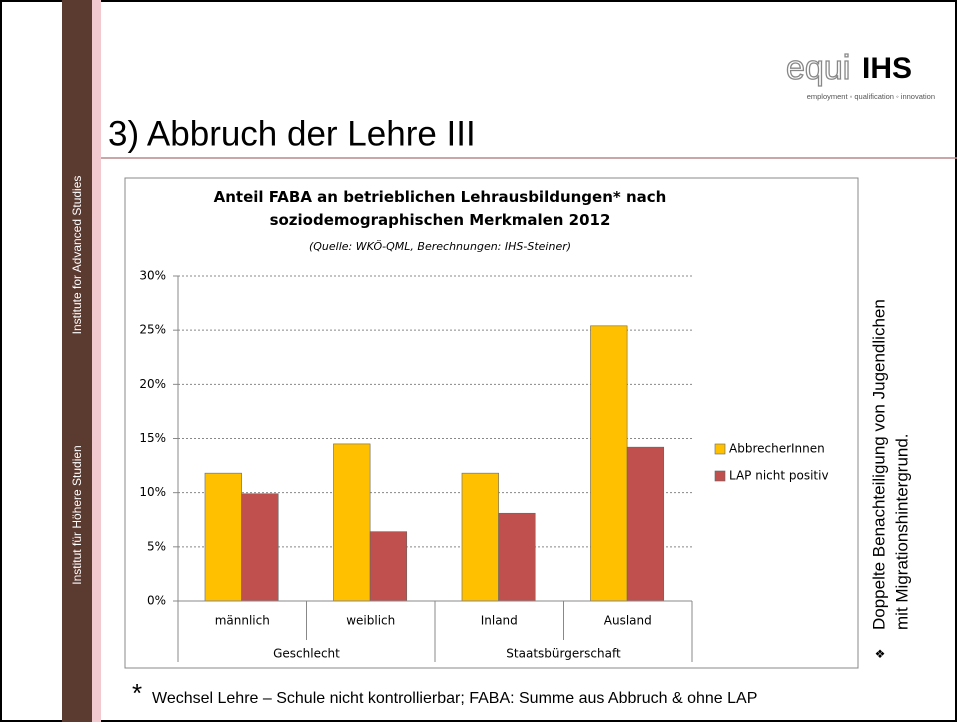 This screenshot has width=957, height=722. What do you see at coordinates (871, 96) in the screenshot?
I see `logo-tagline: employment ◦ qualification ◦ innovation` at bounding box center [871, 96].